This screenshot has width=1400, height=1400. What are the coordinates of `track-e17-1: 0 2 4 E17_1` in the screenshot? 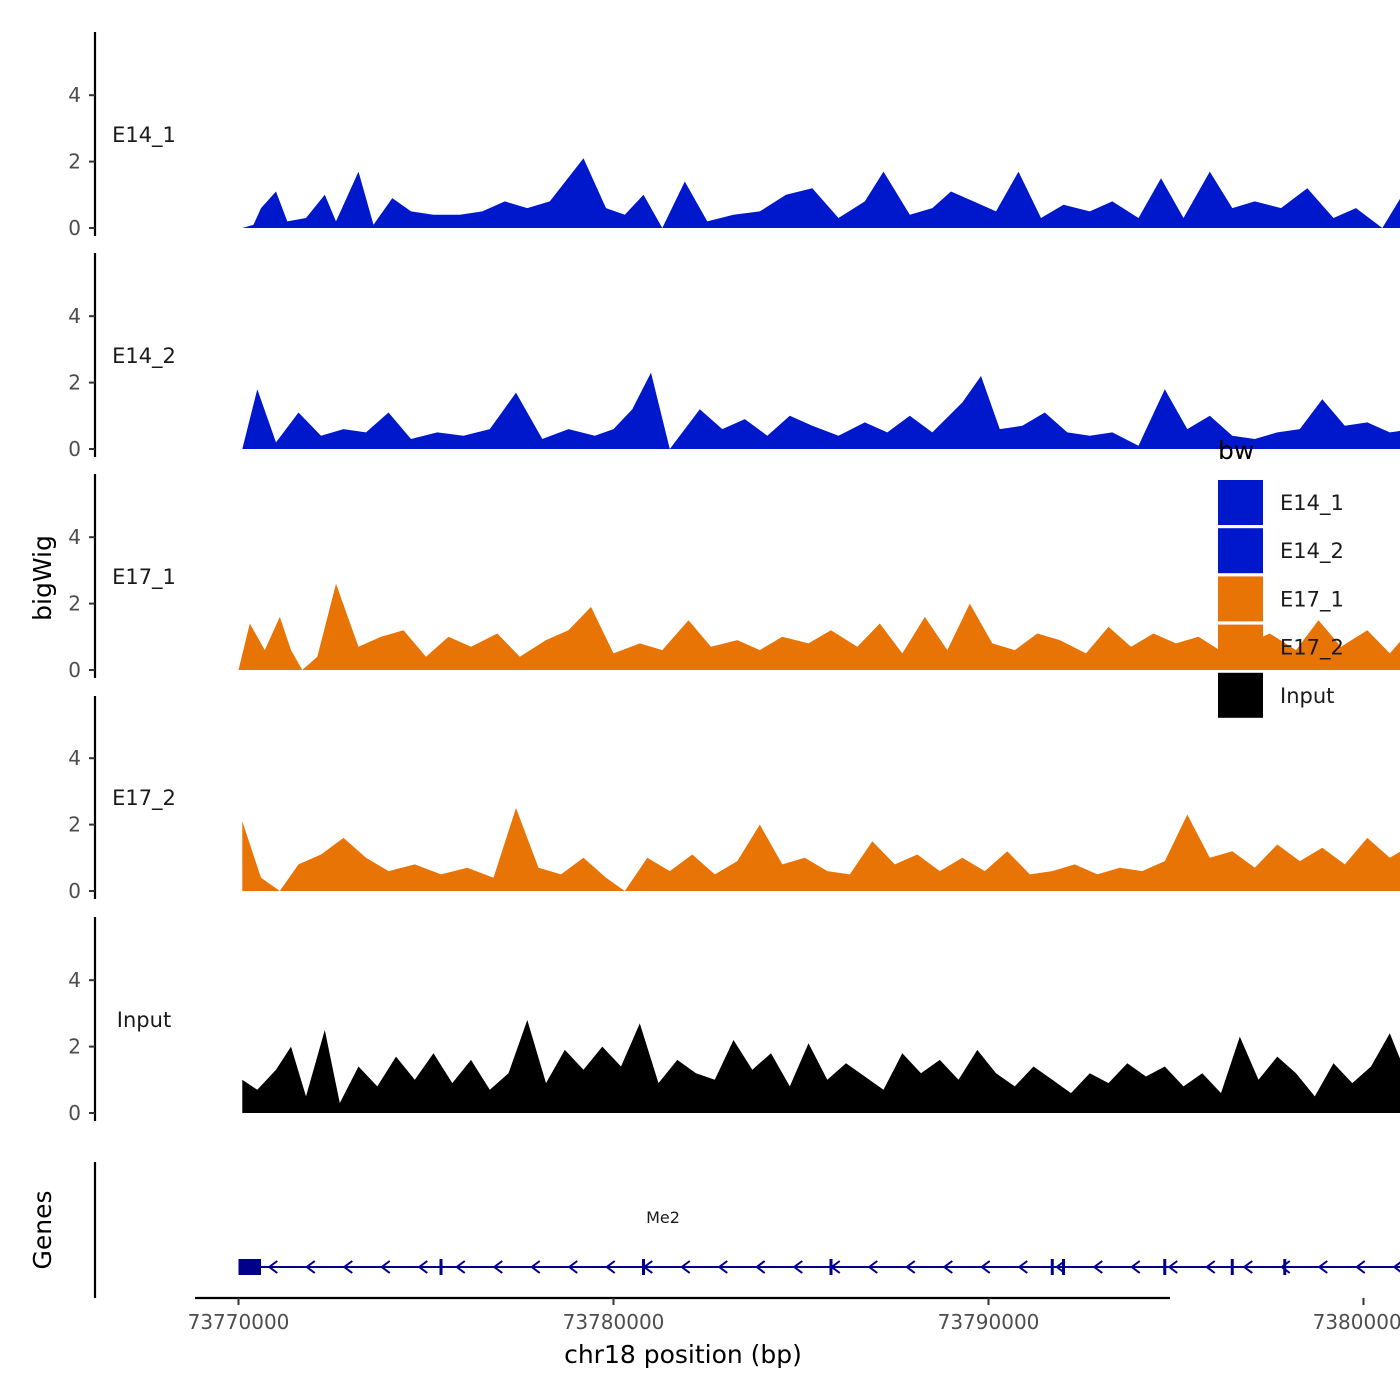 It's located at (734, 578).